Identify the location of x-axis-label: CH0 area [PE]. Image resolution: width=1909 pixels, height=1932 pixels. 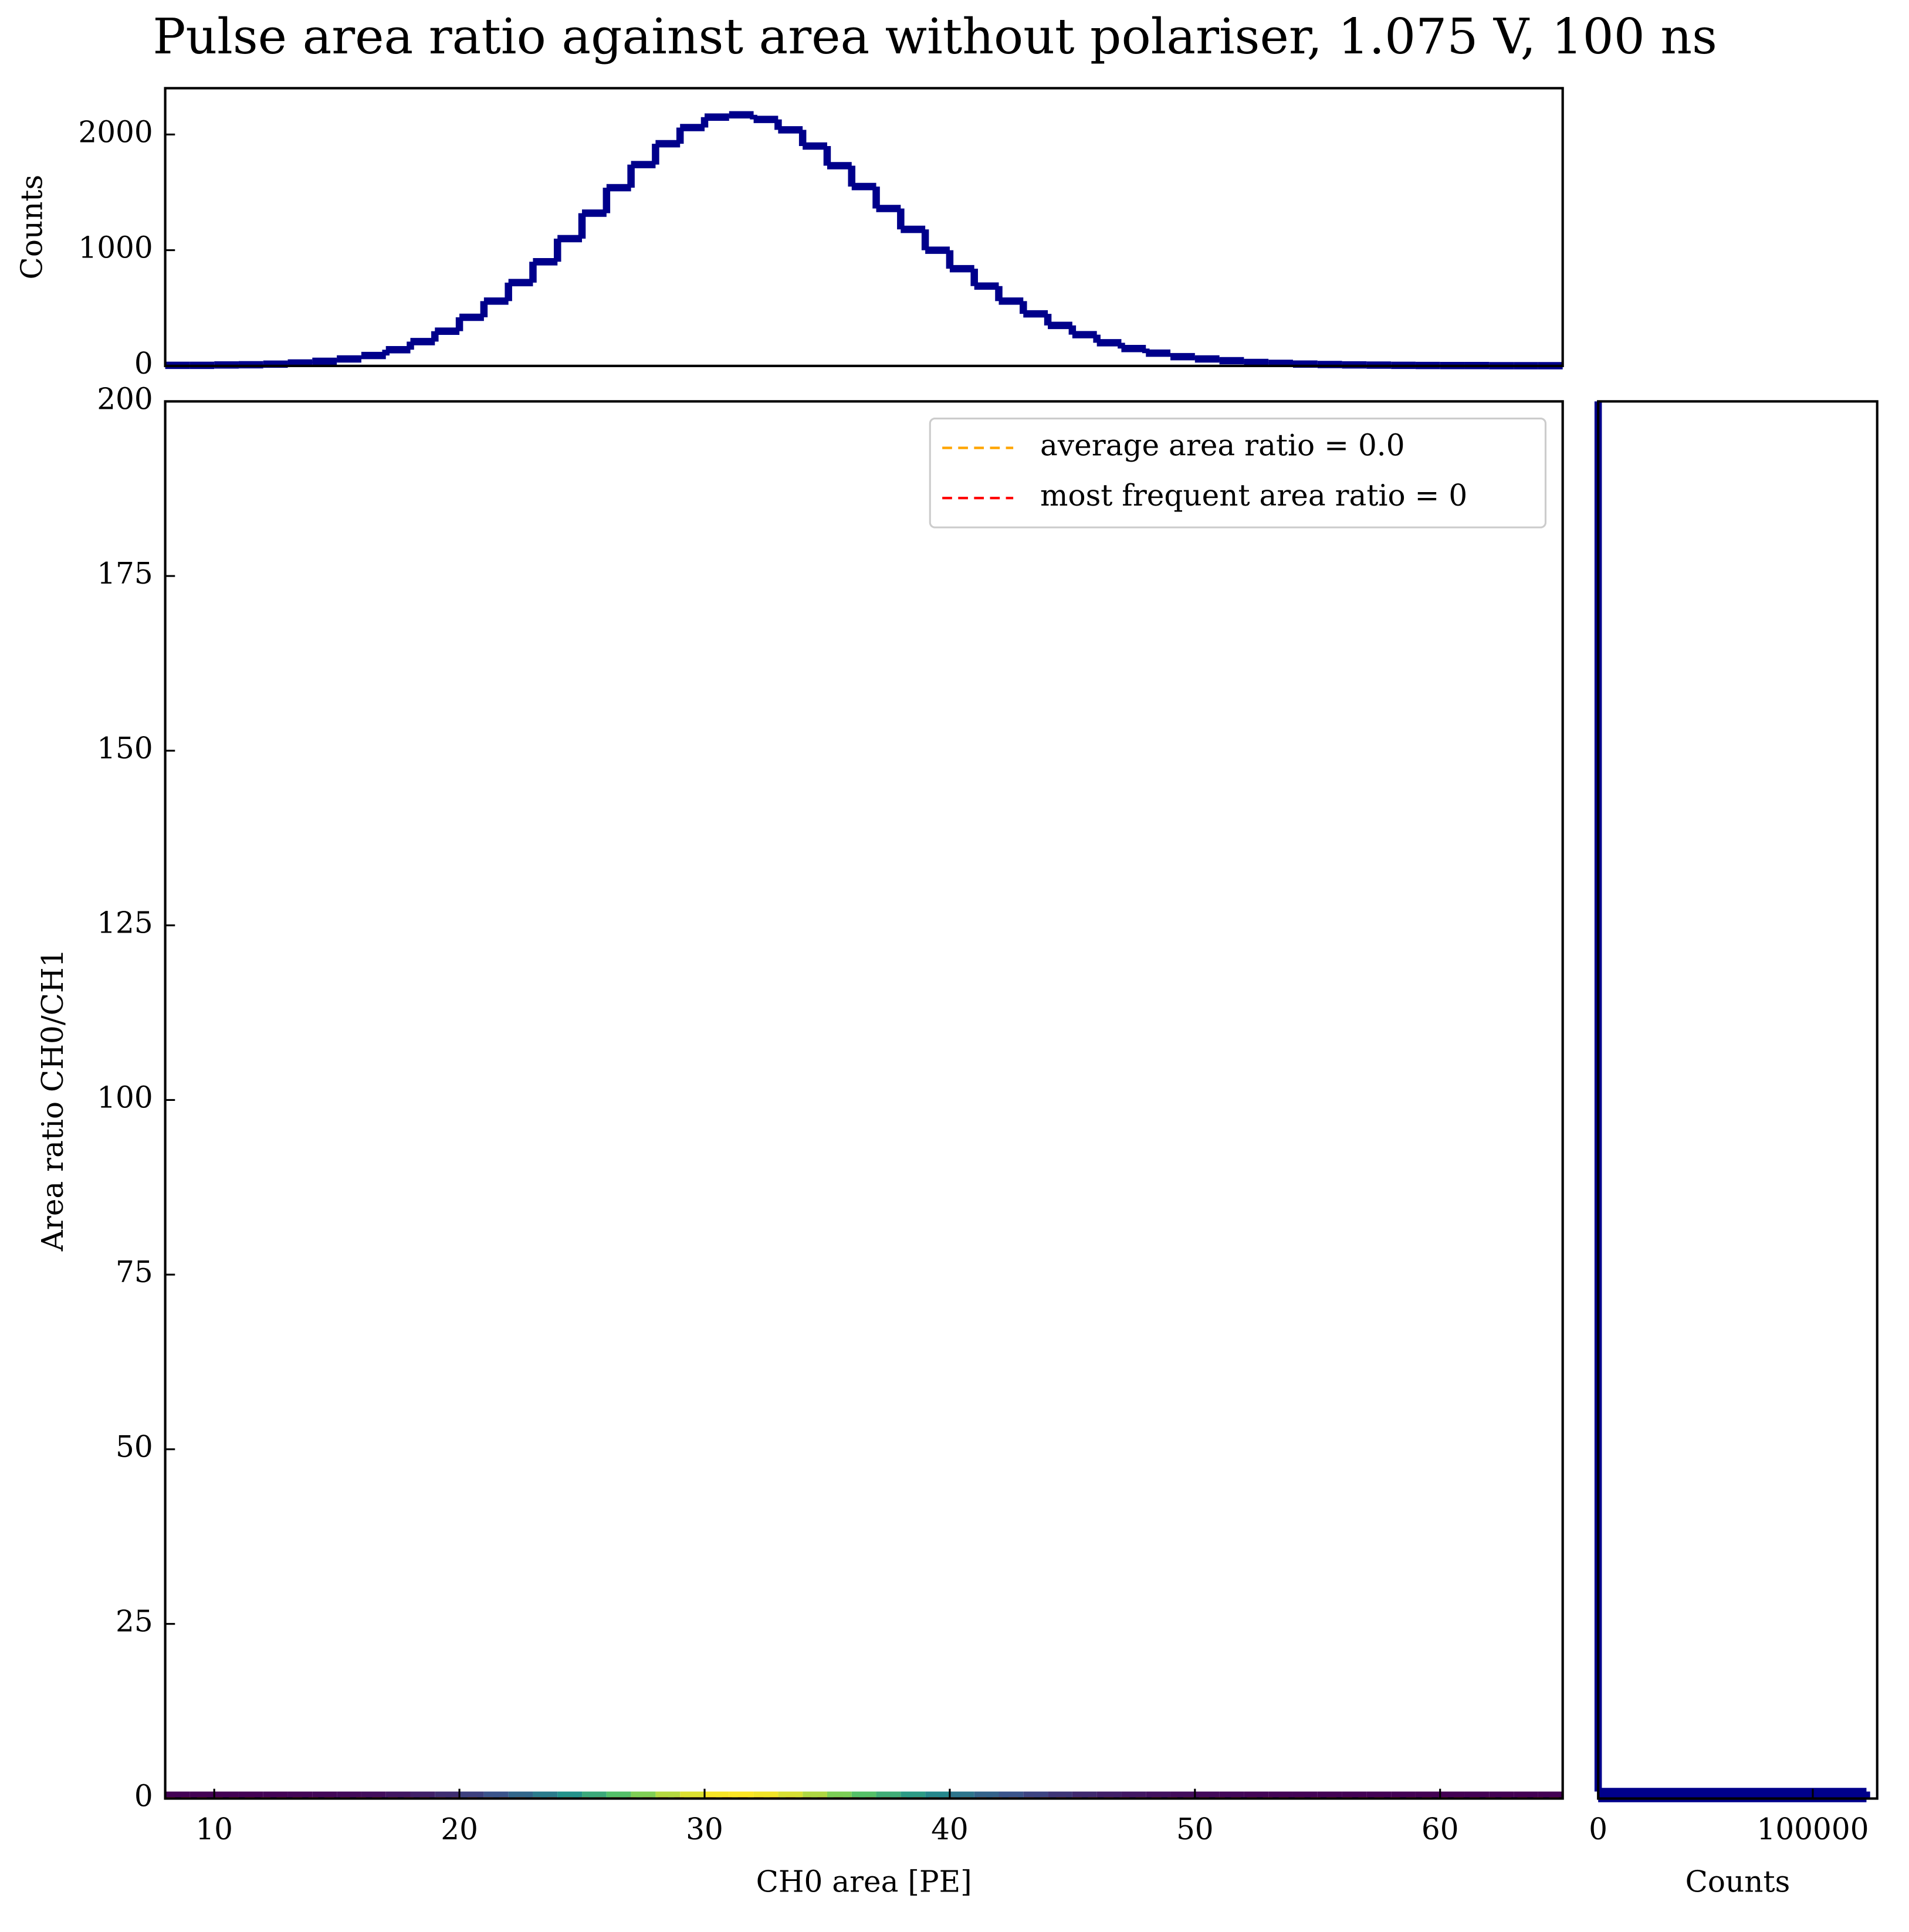
(864, 1882).